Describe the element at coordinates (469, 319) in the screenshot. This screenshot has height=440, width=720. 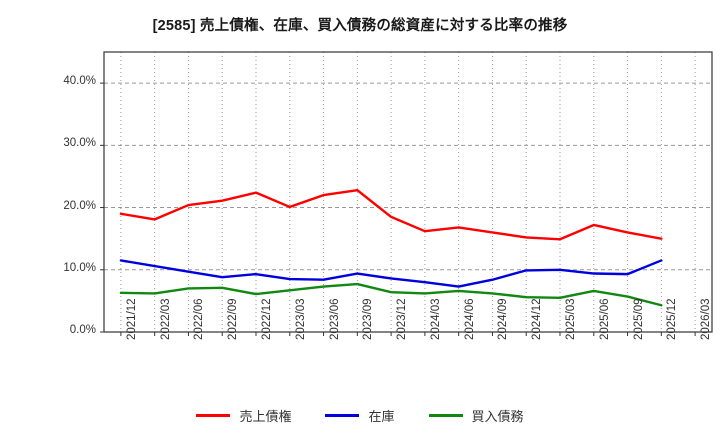
I see `x-axis-tick-label: 2024/06` at that location.